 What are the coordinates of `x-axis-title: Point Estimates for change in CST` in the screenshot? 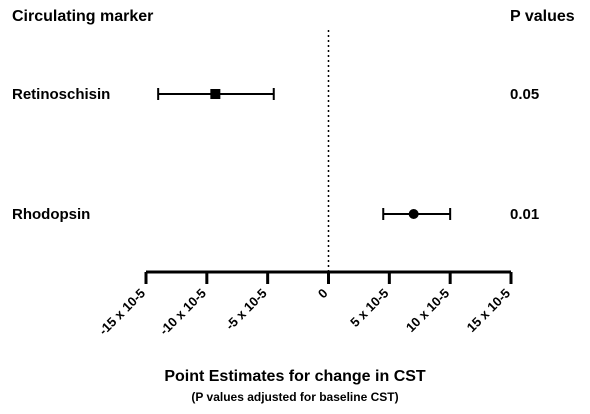 It's located at (295, 376).